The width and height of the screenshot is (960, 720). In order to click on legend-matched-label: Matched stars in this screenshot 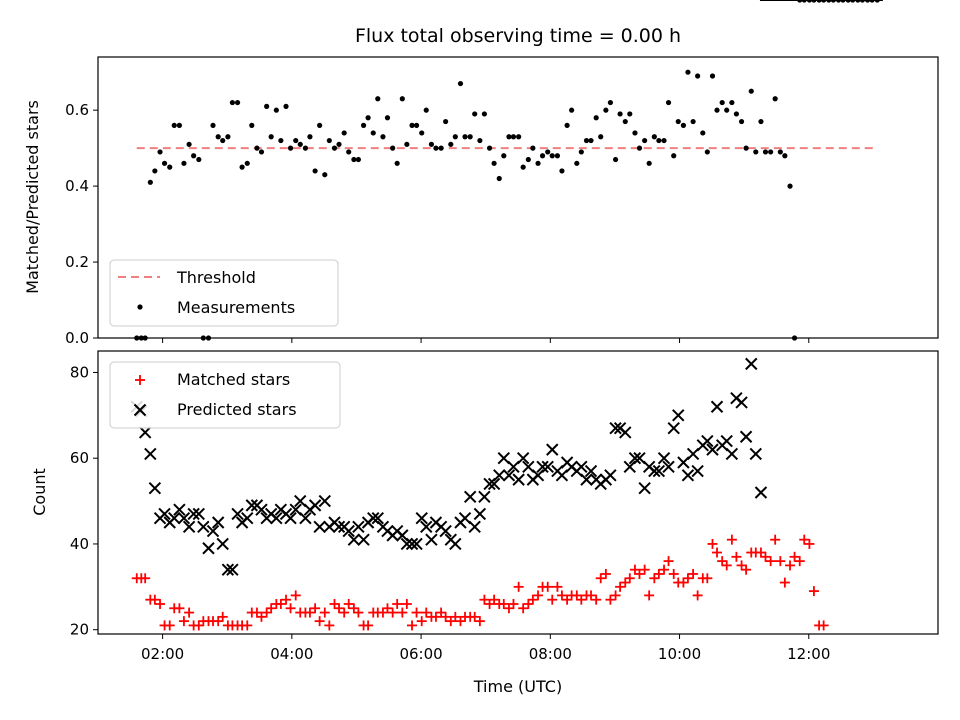, I will do `click(233, 379)`.